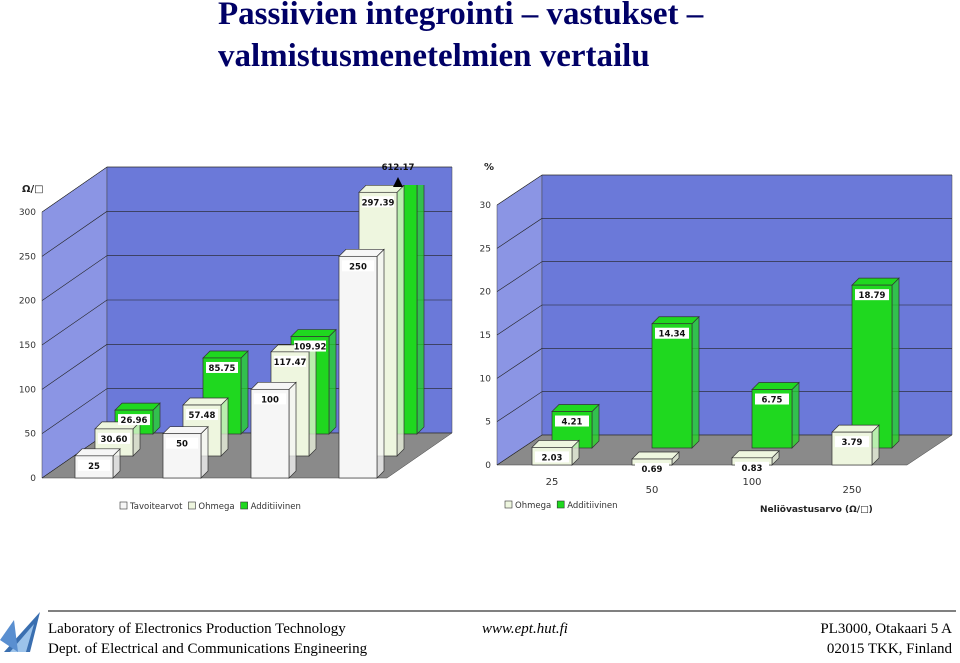 The width and height of the screenshot is (960, 663). Describe the element at coordinates (27, 257) in the screenshot. I see `y-tick-label: 250` at that location.